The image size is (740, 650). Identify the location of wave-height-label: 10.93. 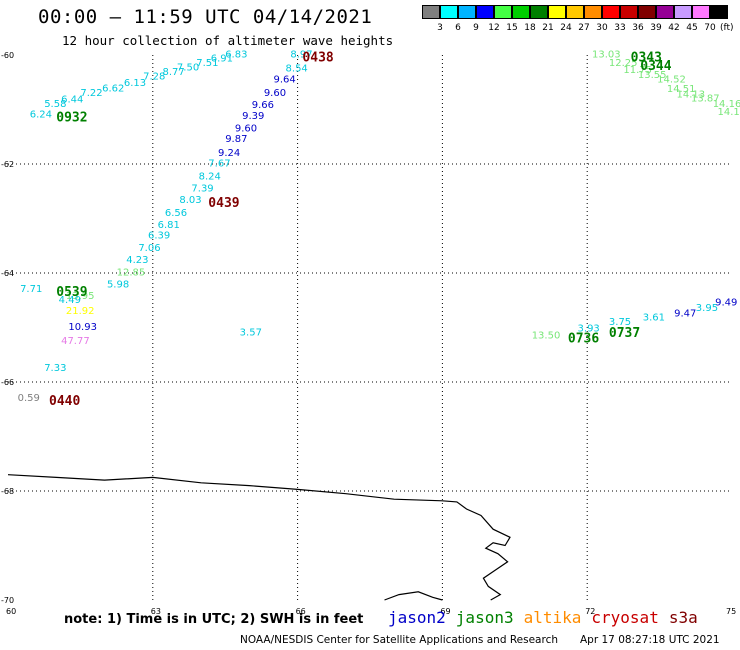
(82, 327).